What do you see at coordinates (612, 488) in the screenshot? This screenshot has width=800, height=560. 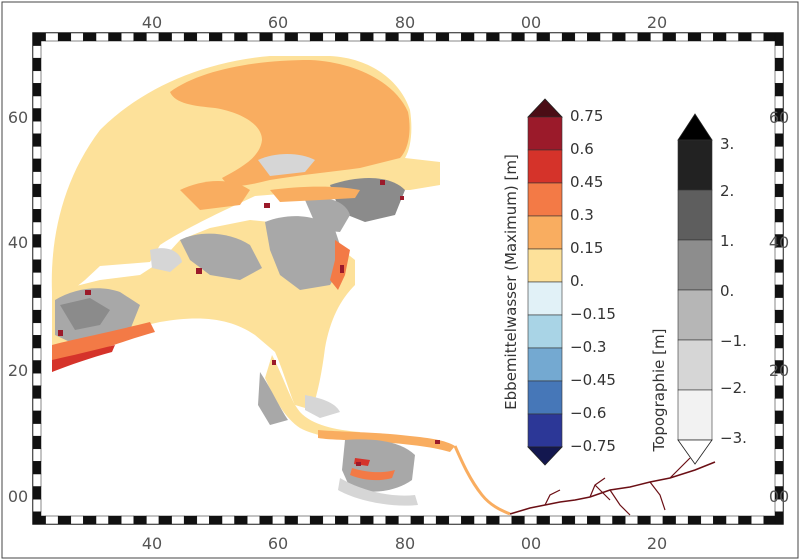 I see `river-branch` at bounding box center [612, 488].